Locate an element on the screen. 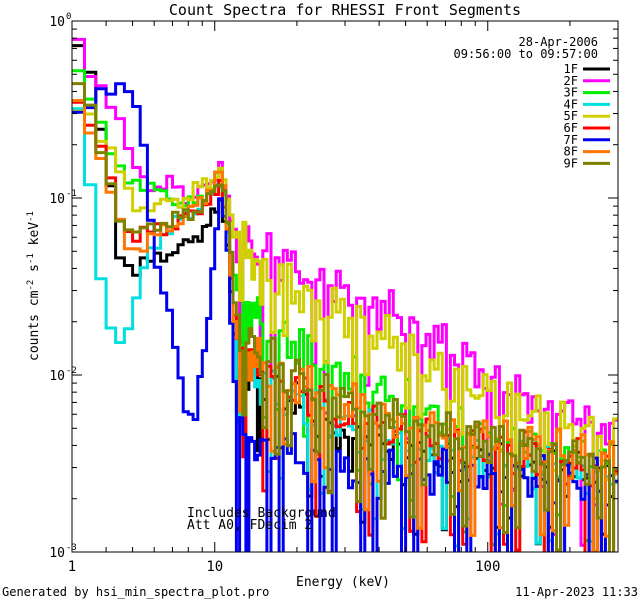 This screenshot has width=640, height=600. legend-label: 4F is located at coordinates (571, 104).